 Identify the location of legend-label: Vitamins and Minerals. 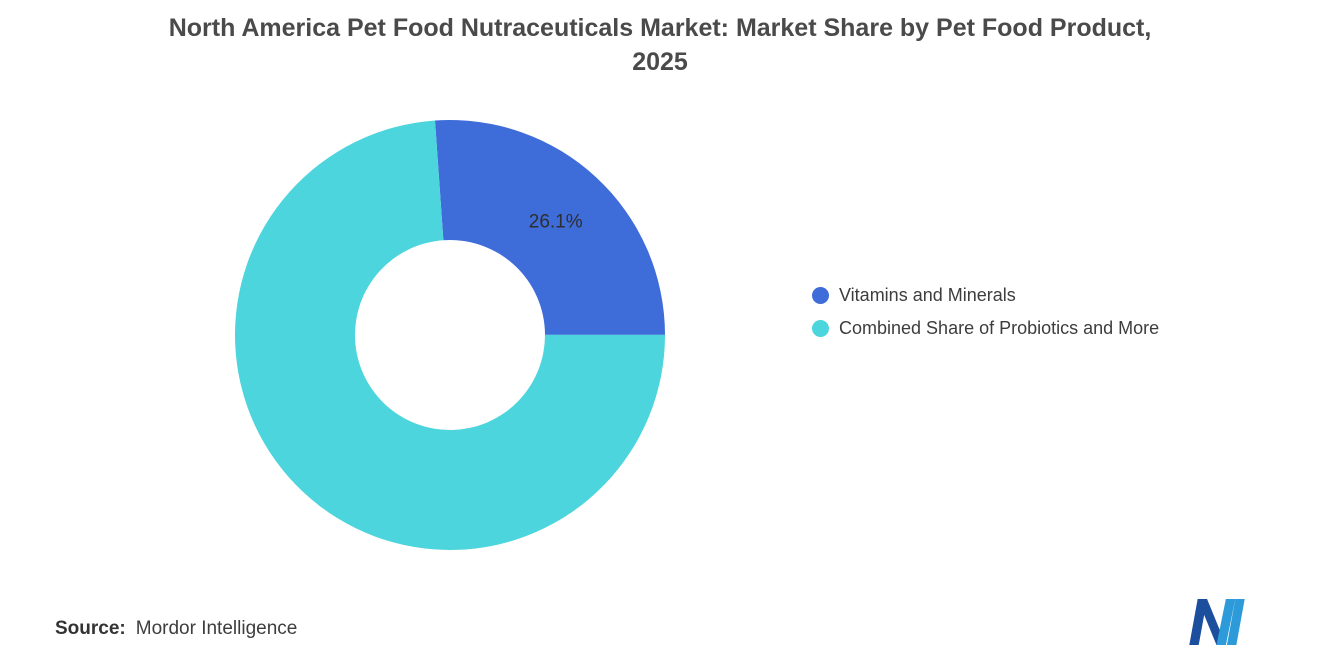
(927, 295).